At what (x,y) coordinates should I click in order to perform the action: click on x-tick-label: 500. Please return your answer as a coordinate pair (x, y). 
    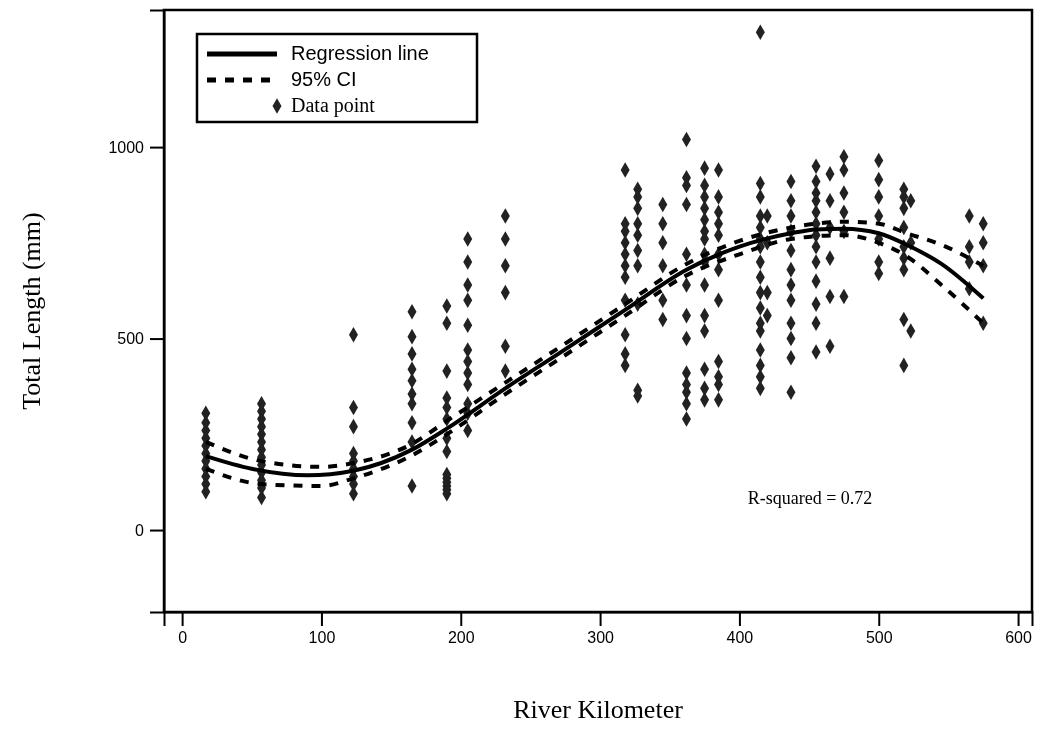
    Looking at the image, I should click on (879, 638).